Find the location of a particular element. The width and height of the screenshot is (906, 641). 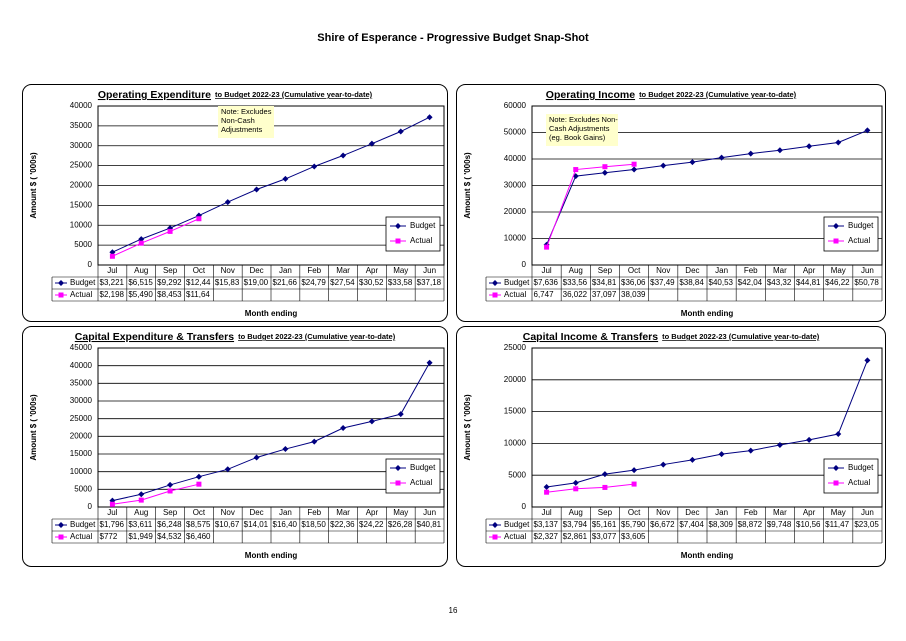

table-cell: $3,794 is located at coordinates (575, 524).